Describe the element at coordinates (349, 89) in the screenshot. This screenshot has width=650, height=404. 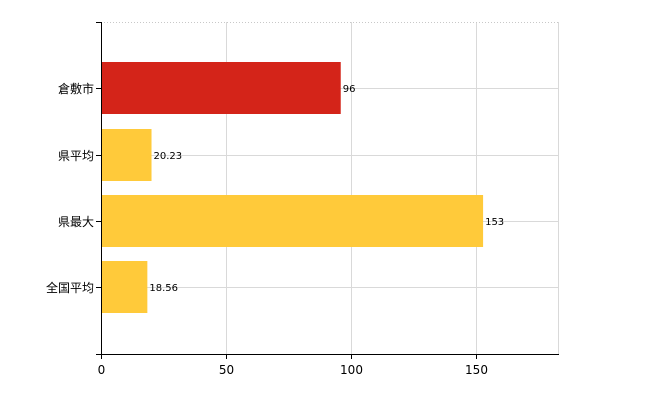
I see `data-label: 96` at that location.